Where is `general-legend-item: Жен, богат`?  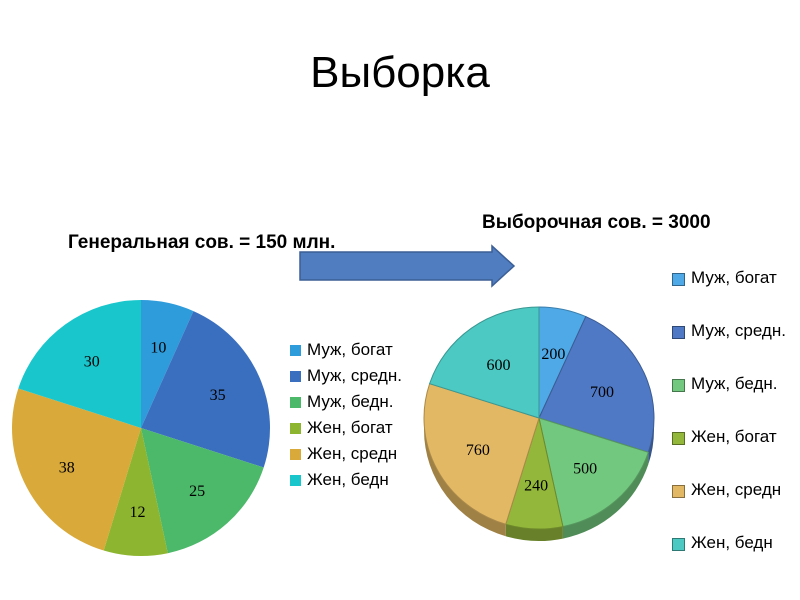 general-legend-item: Жен, богат is located at coordinates (341, 428).